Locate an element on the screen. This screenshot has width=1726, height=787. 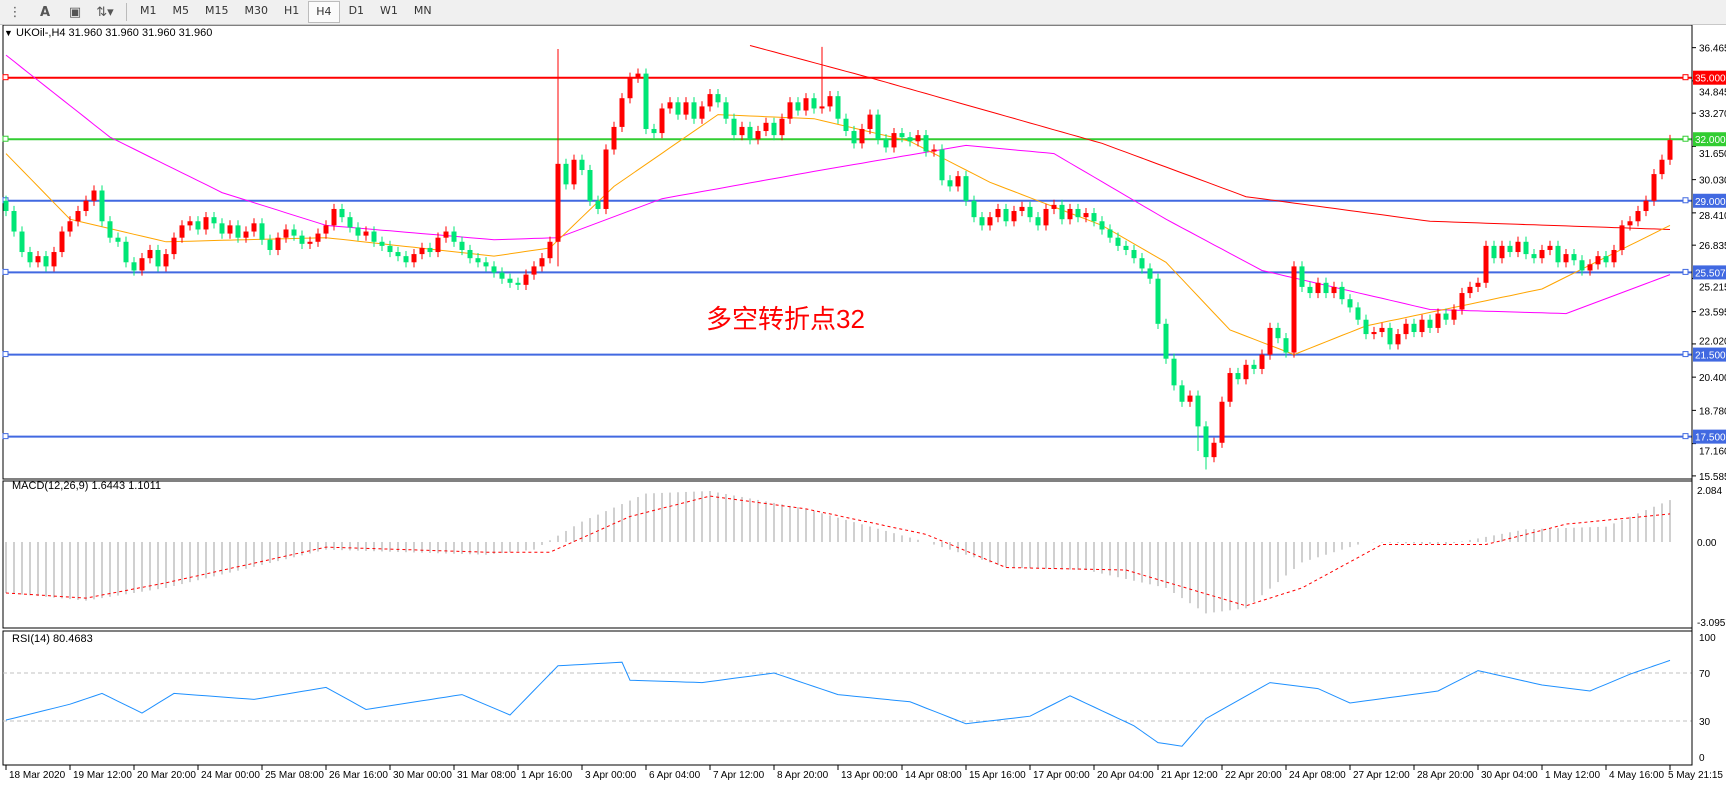
level-price-label: 32.000 is located at coordinates (1710, 140).